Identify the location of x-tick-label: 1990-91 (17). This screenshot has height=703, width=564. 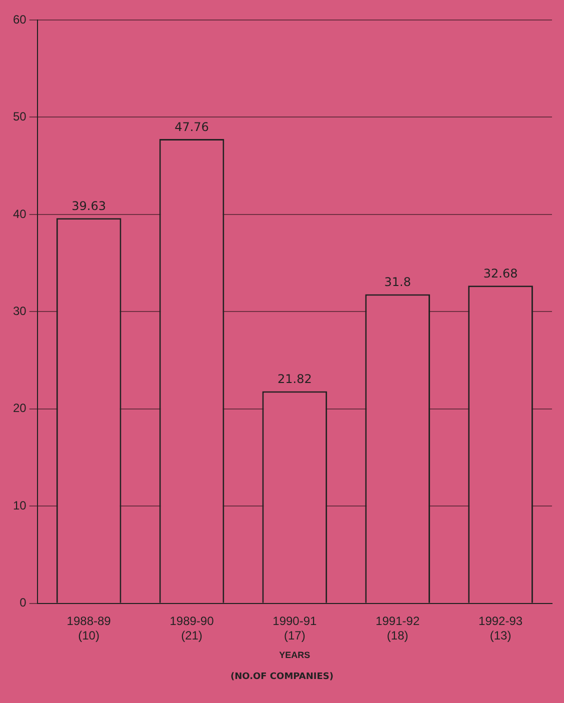
(295, 628).